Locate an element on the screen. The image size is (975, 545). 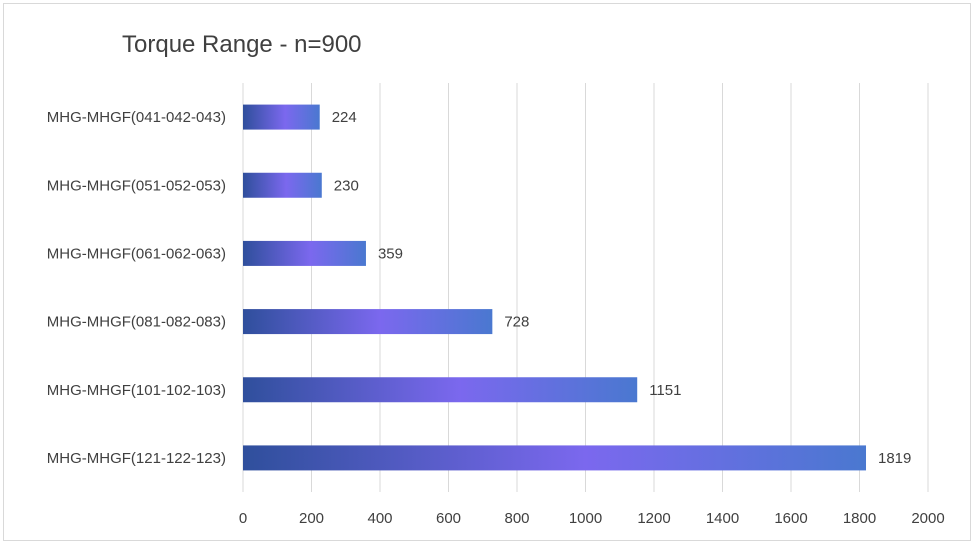
x-axis-ticks: 0 200 400 600 800 1000 1200 1400 1600 1800 2000 is located at coordinates (592, 518).